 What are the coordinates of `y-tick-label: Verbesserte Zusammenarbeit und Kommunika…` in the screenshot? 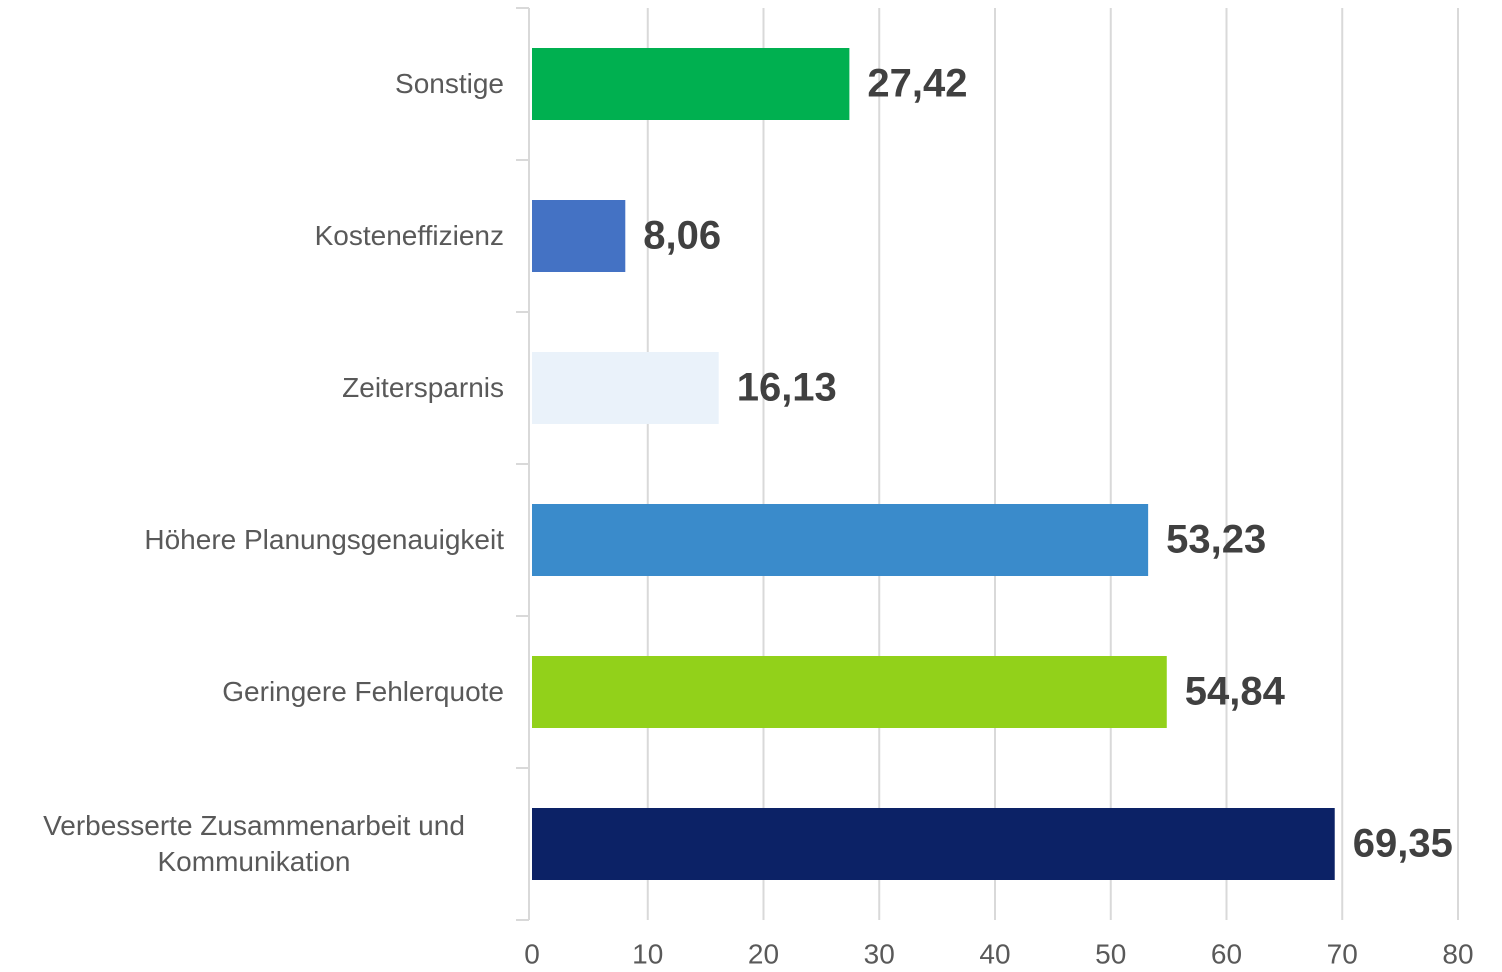 It's located at (254, 843).